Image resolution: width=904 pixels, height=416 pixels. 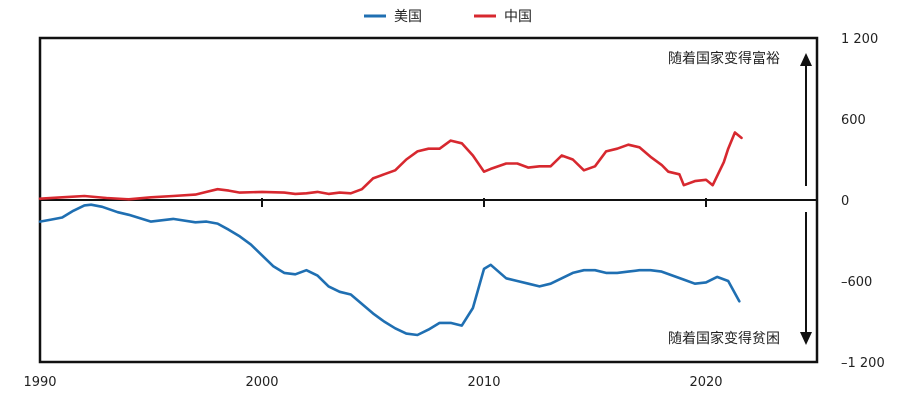 What do you see at coordinates (705, 382) in the screenshot?
I see `x-tick-label: 2020` at bounding box center [705, 382].